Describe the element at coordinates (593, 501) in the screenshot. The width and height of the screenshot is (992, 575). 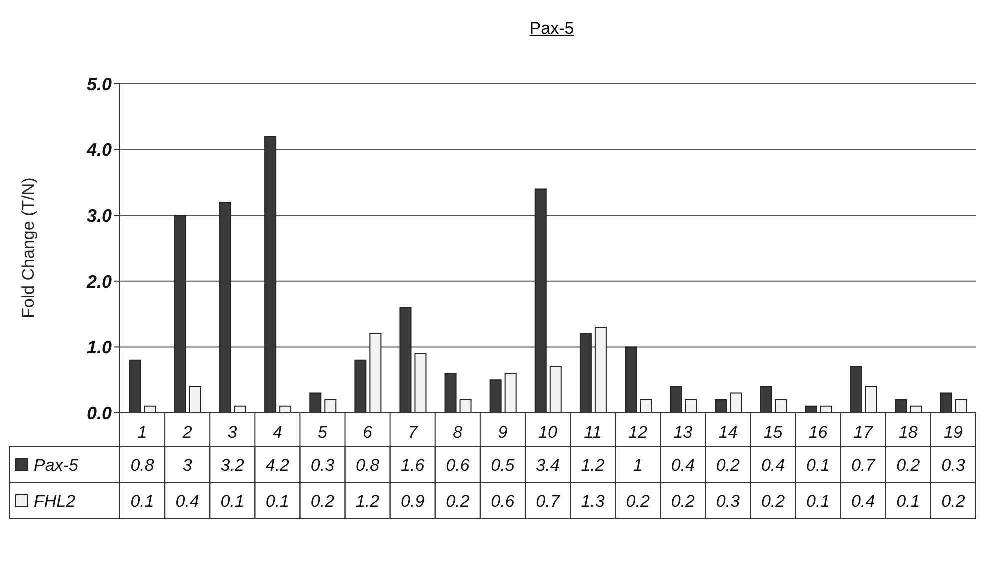
I see `data-label: 1.3` at that location.